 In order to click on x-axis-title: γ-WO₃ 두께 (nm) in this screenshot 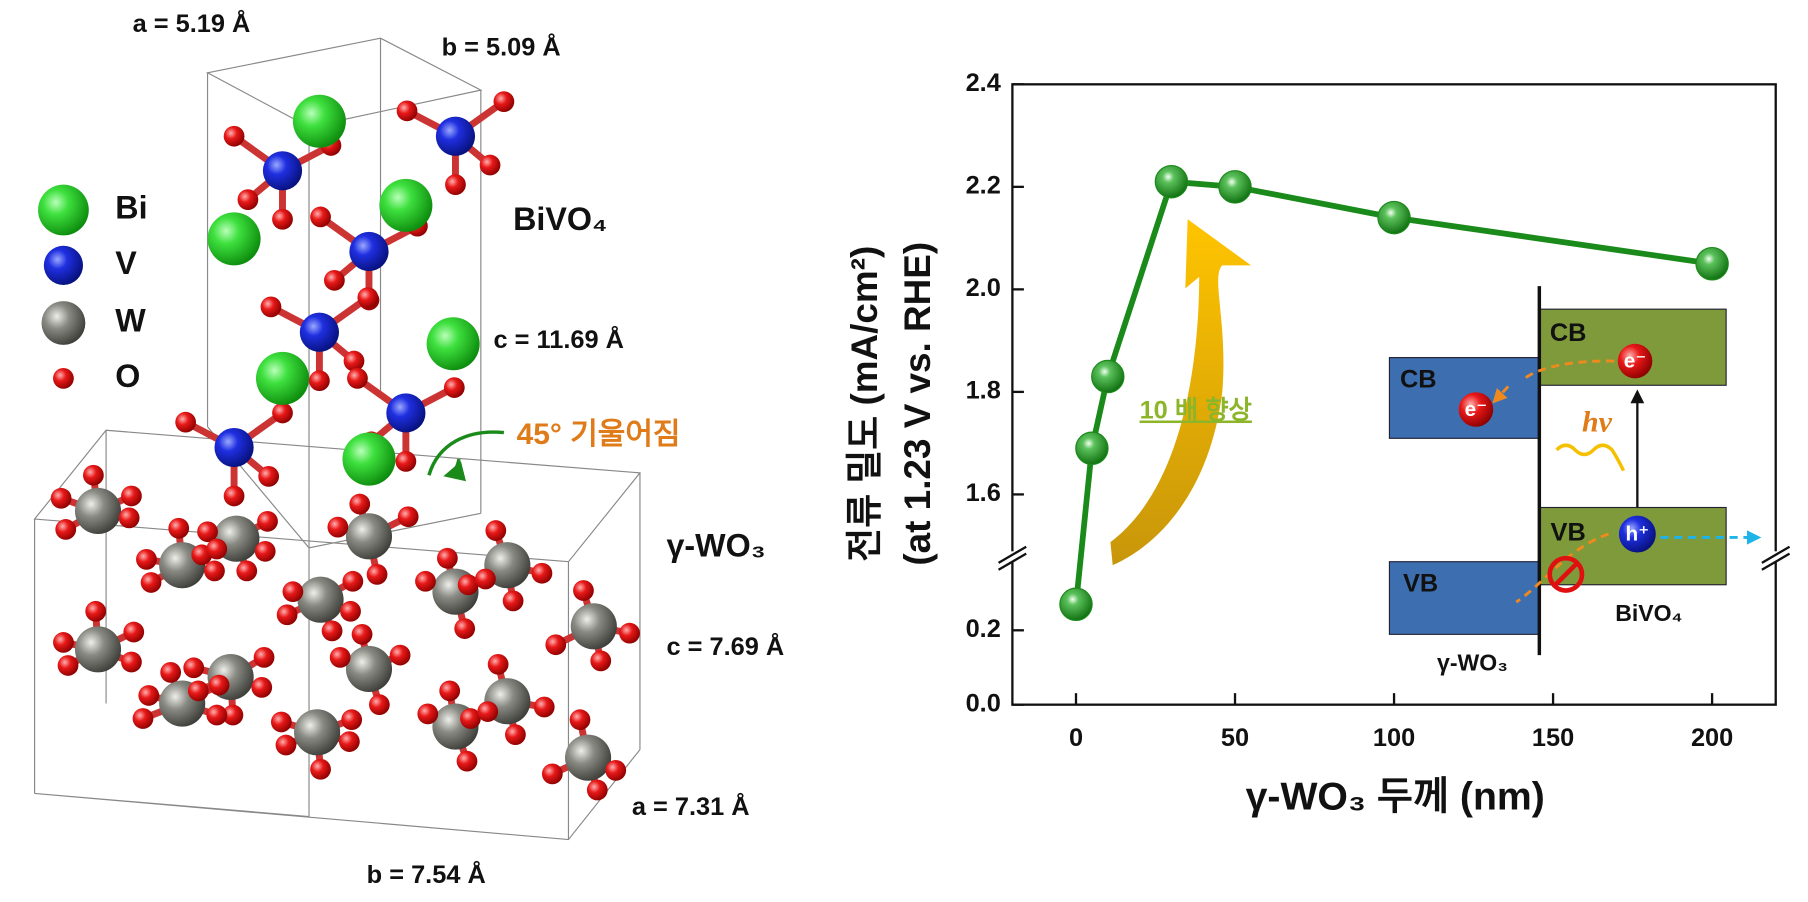, I will do `click(1395, 797)`.